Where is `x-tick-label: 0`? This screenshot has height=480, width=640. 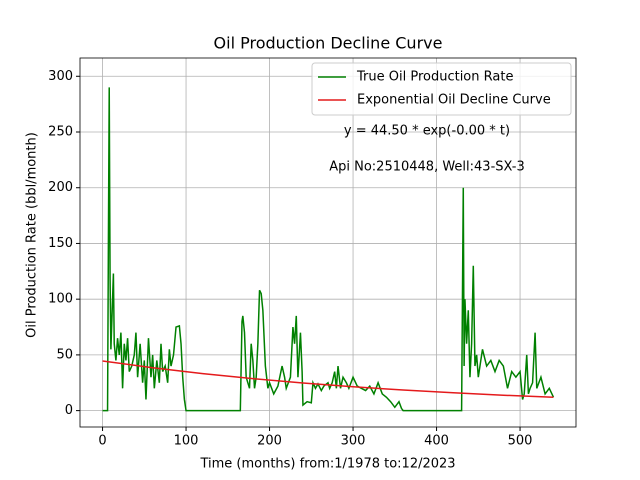 x-tick-label: 0 is located at coordinates (102, 441).